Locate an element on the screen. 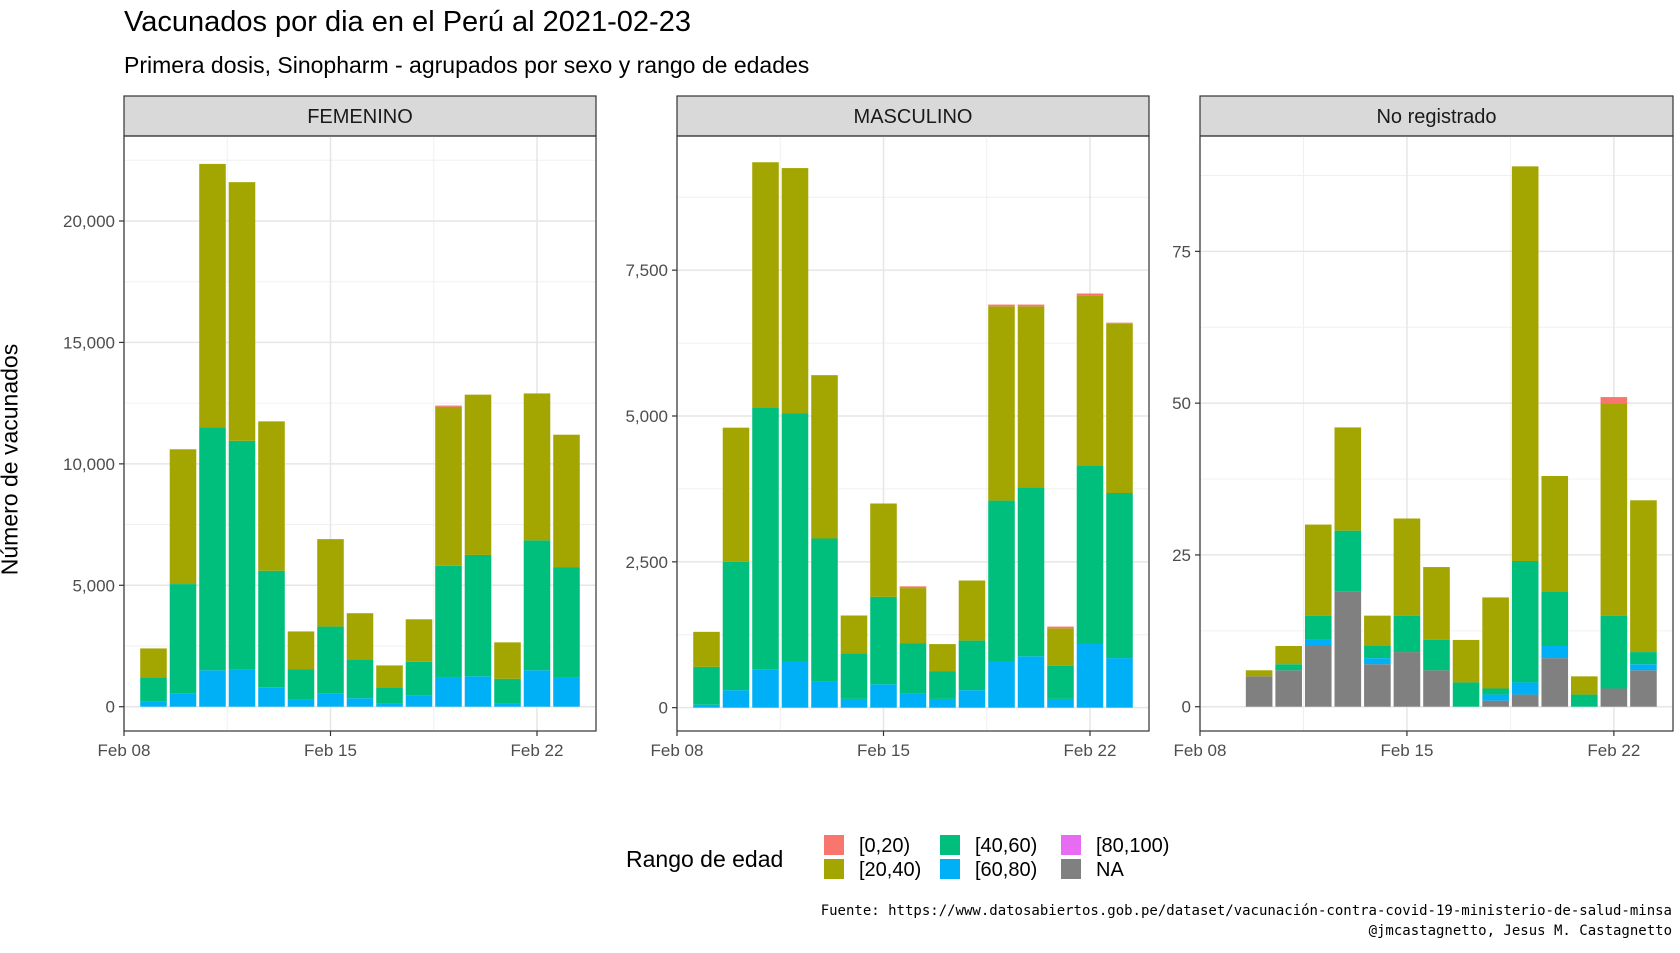 The height and width of the screenshot is (953, 1680). legend-item: [0,20) is located at coordinates (867, 846).